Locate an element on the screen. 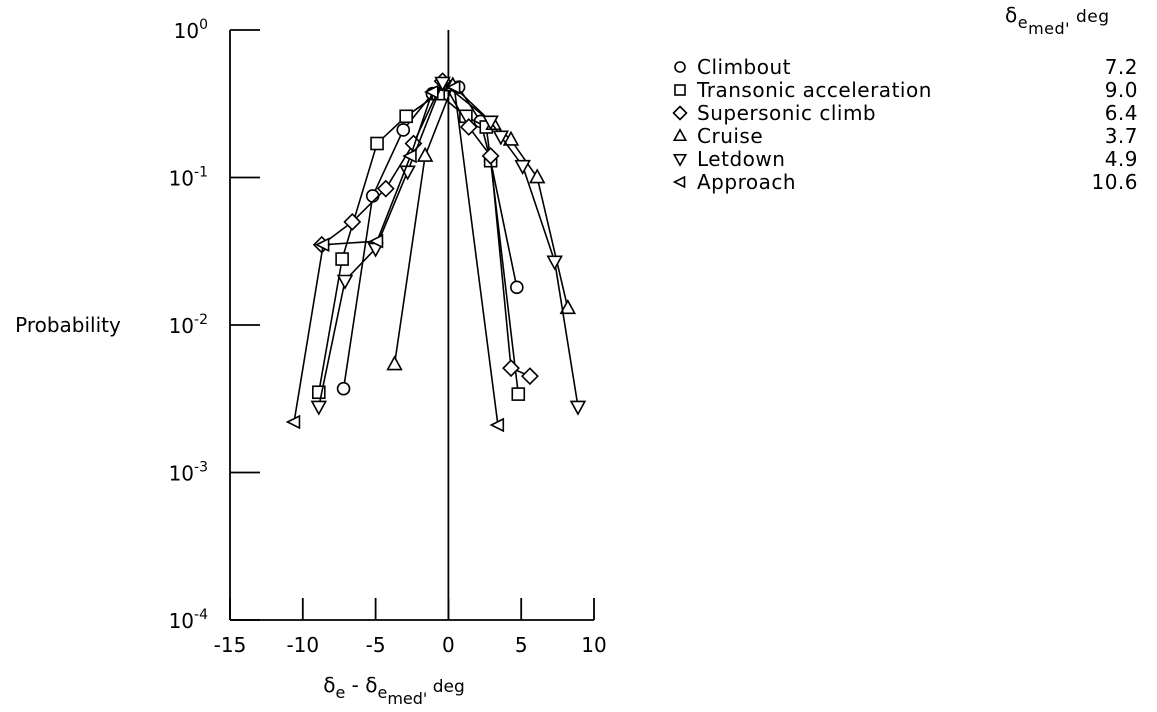 The width and height of the screenshot is (1157, 712). legend-median-value: 7.2 is located at coordinates (1121, 67).